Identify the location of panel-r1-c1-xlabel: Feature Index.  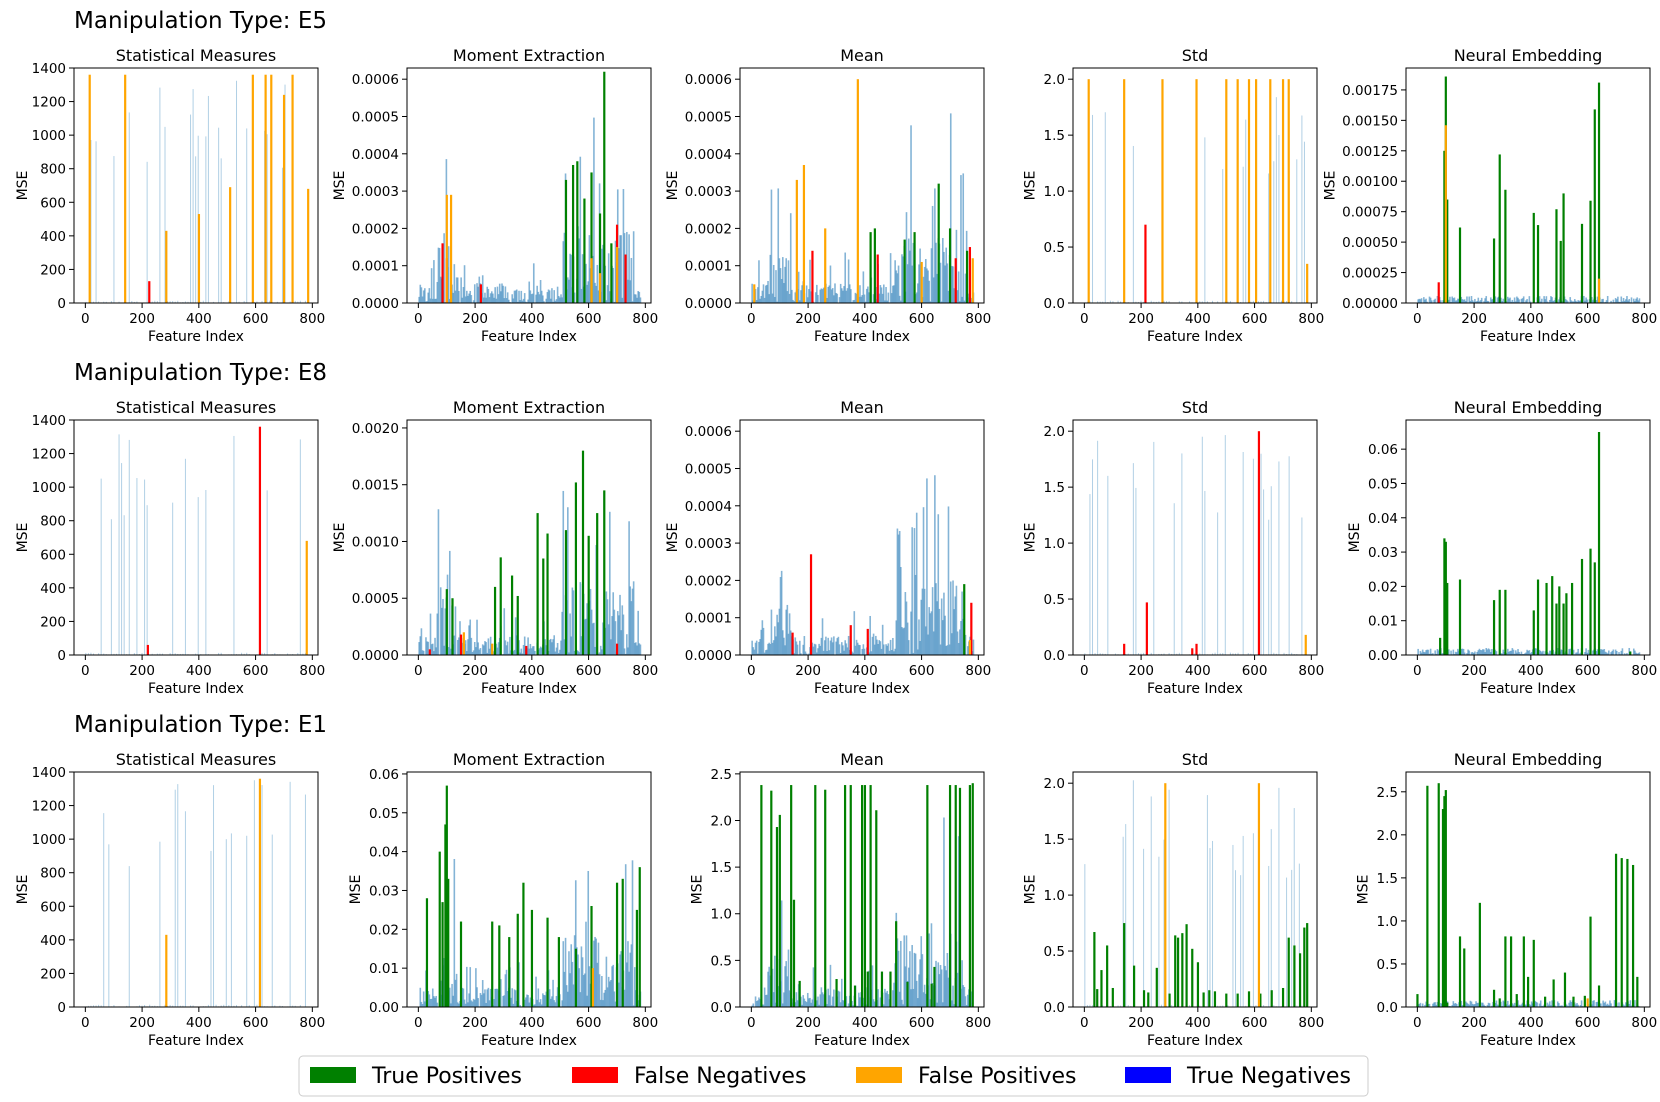
(529, 689).